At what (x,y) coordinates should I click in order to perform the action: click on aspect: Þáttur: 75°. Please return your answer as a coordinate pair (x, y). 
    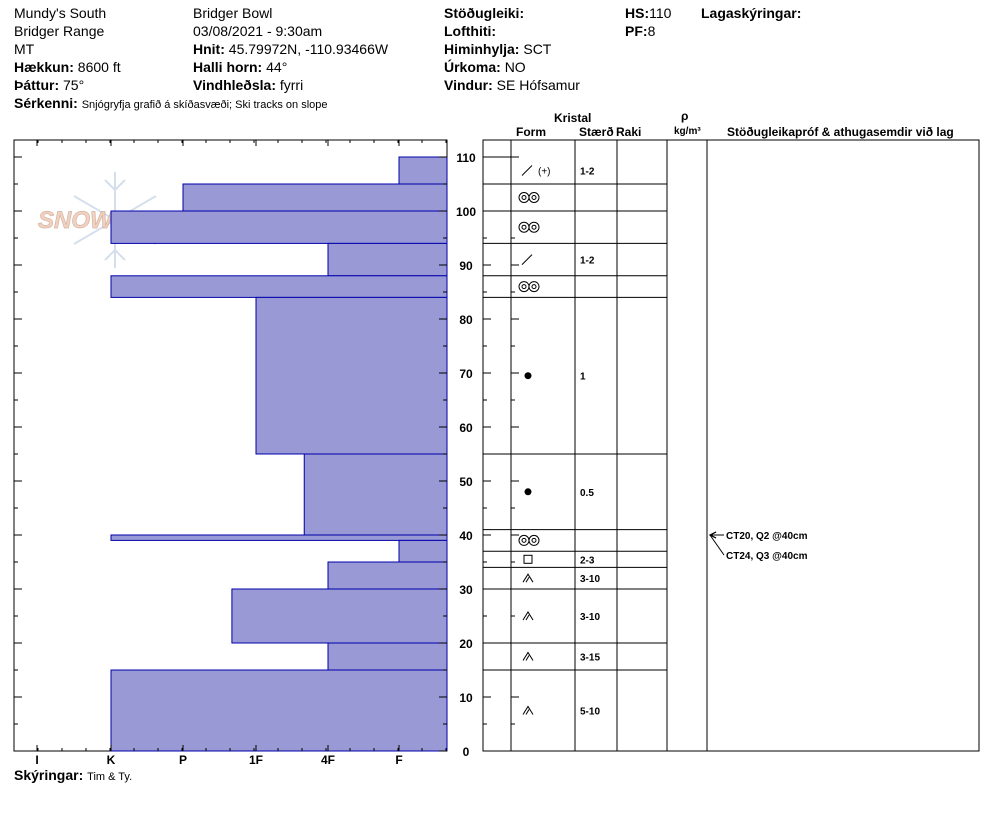
    Looking at the image, I should click on (49, 85).